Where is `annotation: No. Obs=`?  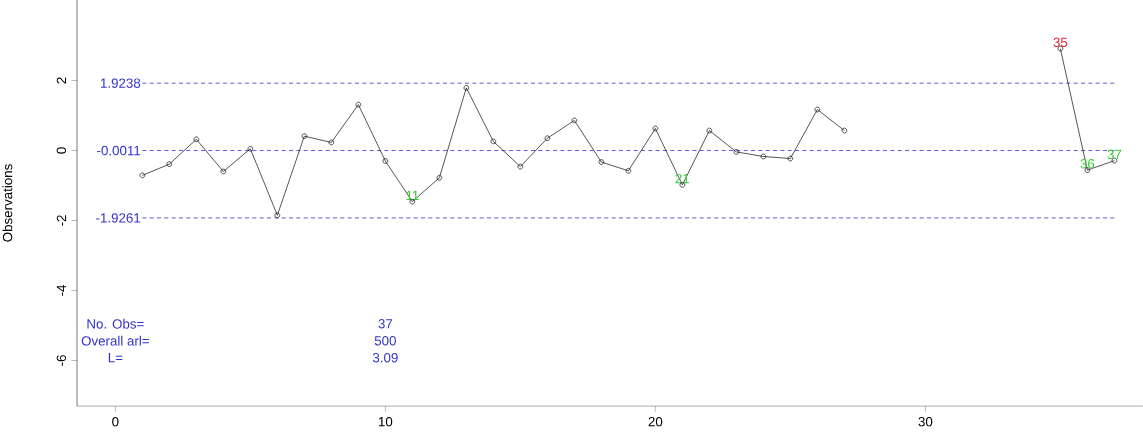
annotation: No. Obs= is located at coordinates (115, 323).